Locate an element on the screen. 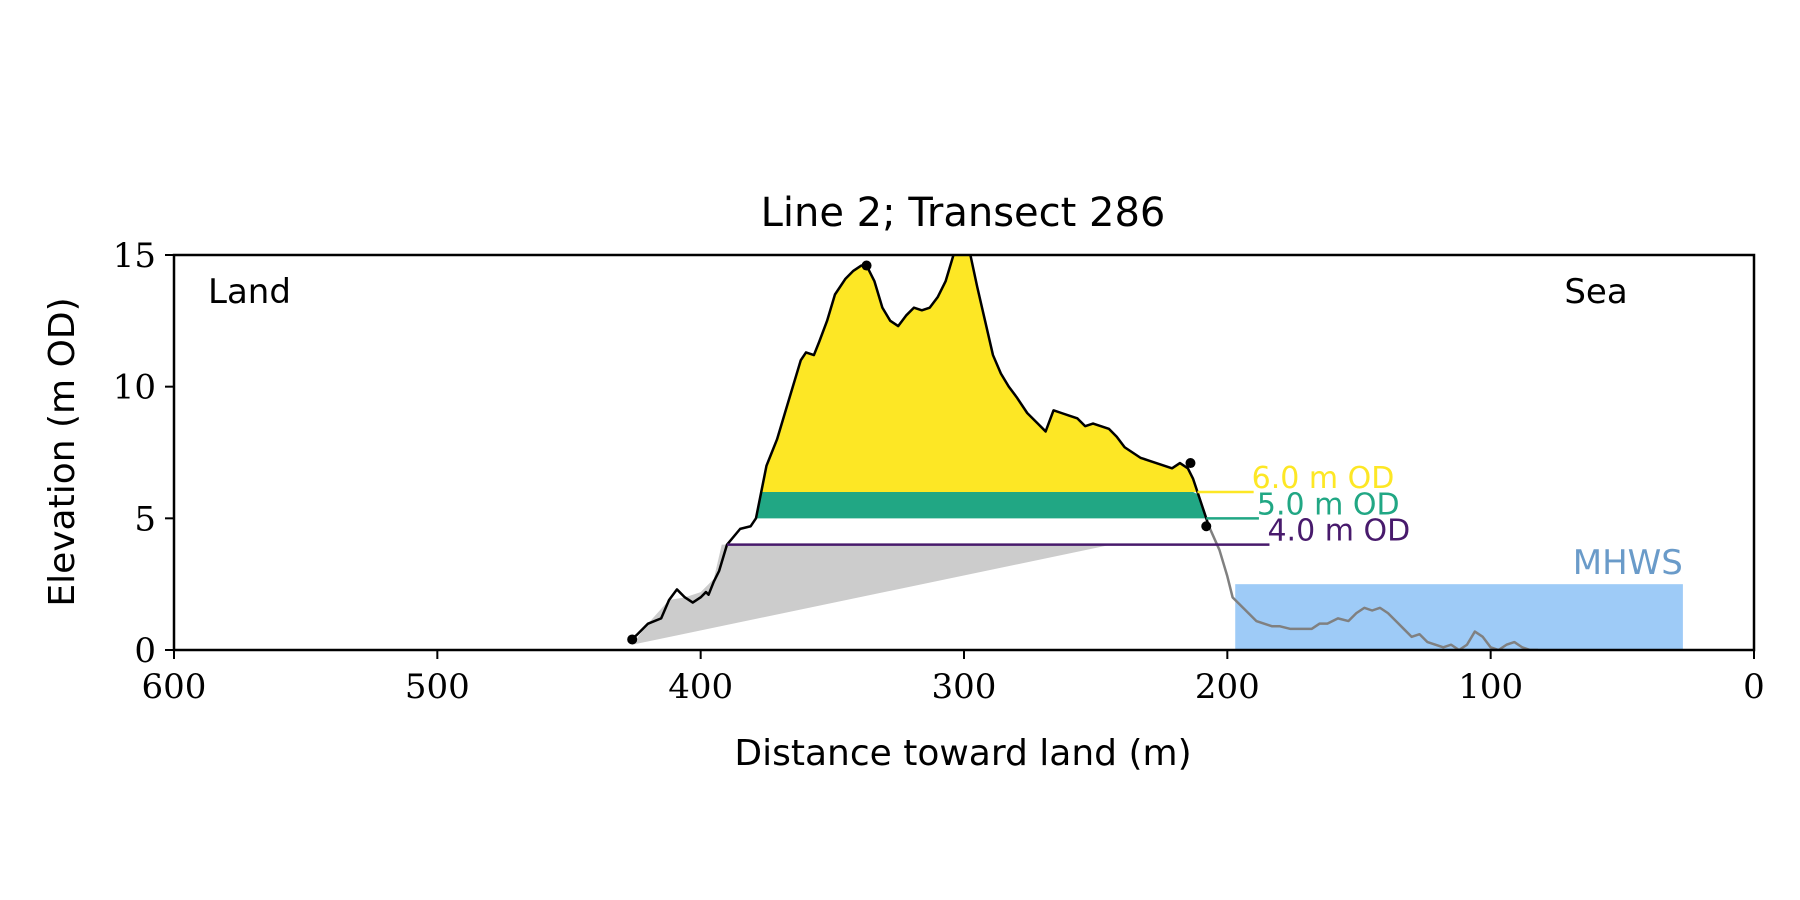 This screenshot has width=1800, height=900. x-tick-label-3: 300 is located at coordinates (964, 687).